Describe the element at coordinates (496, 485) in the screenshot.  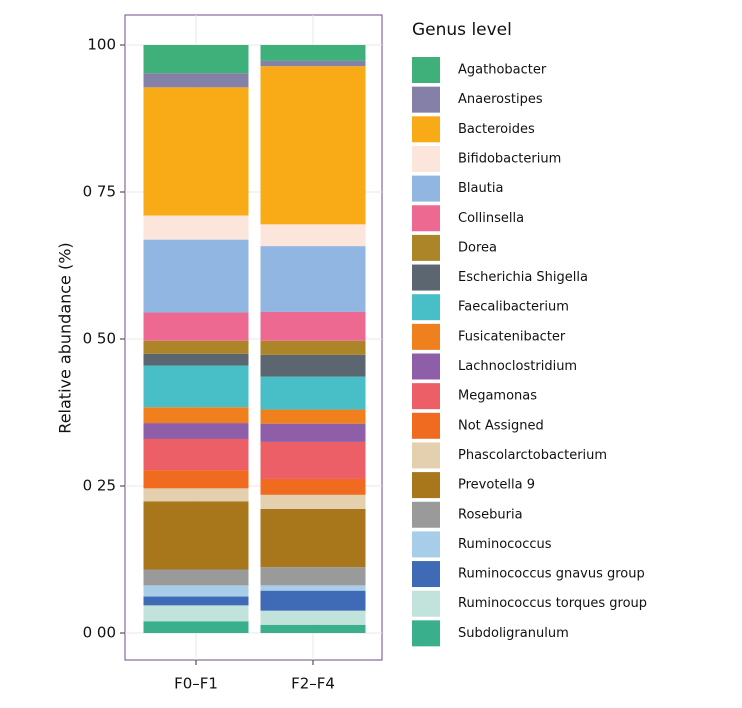
I see `legend-label: Prevotella 9` at that location.